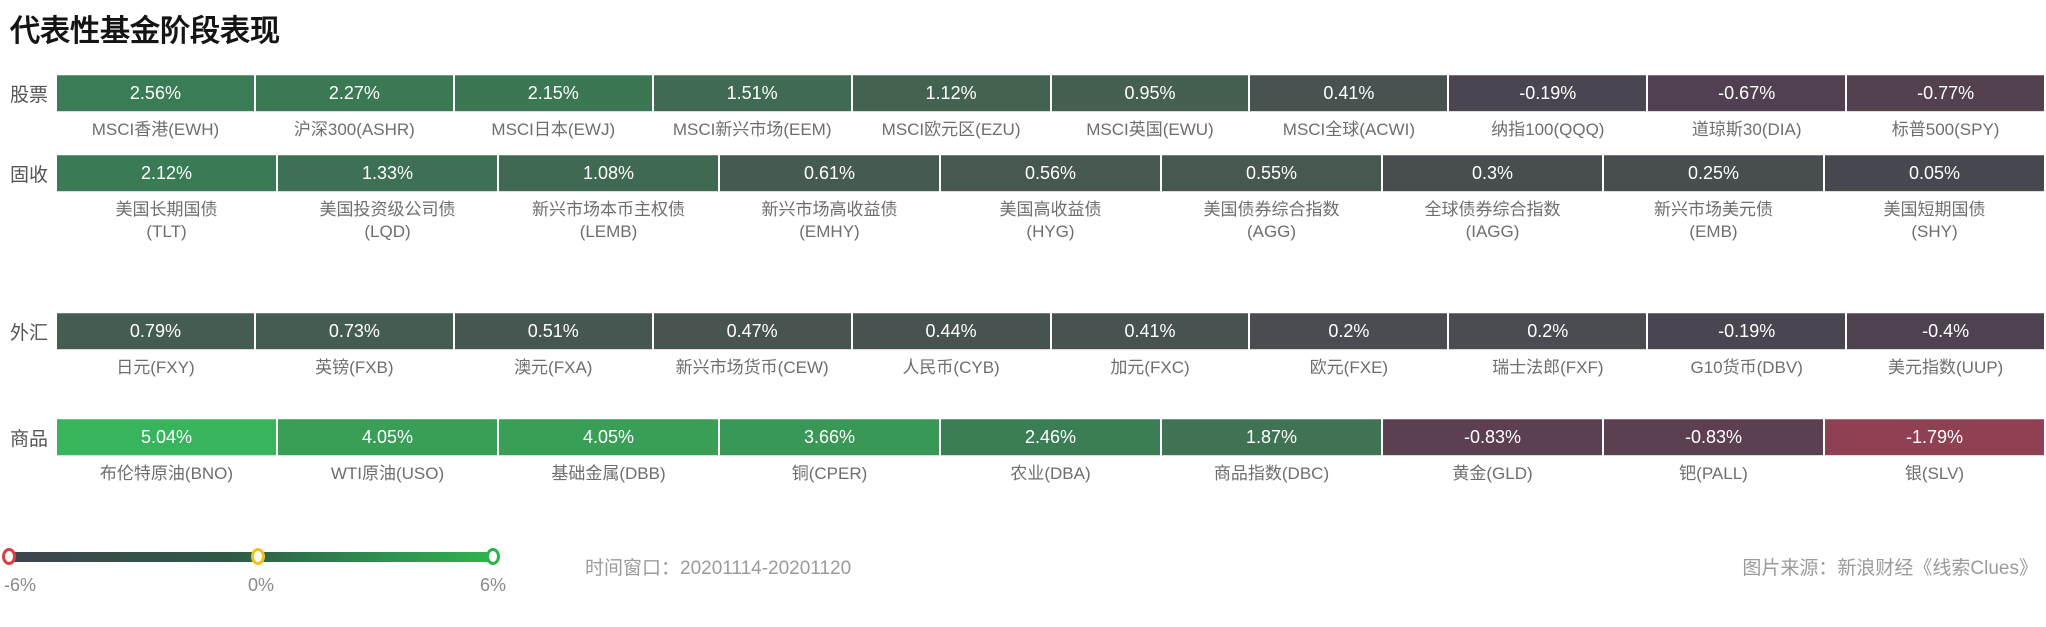  I want to click on heatmap-cell: 1.08%, so click(608, 173).